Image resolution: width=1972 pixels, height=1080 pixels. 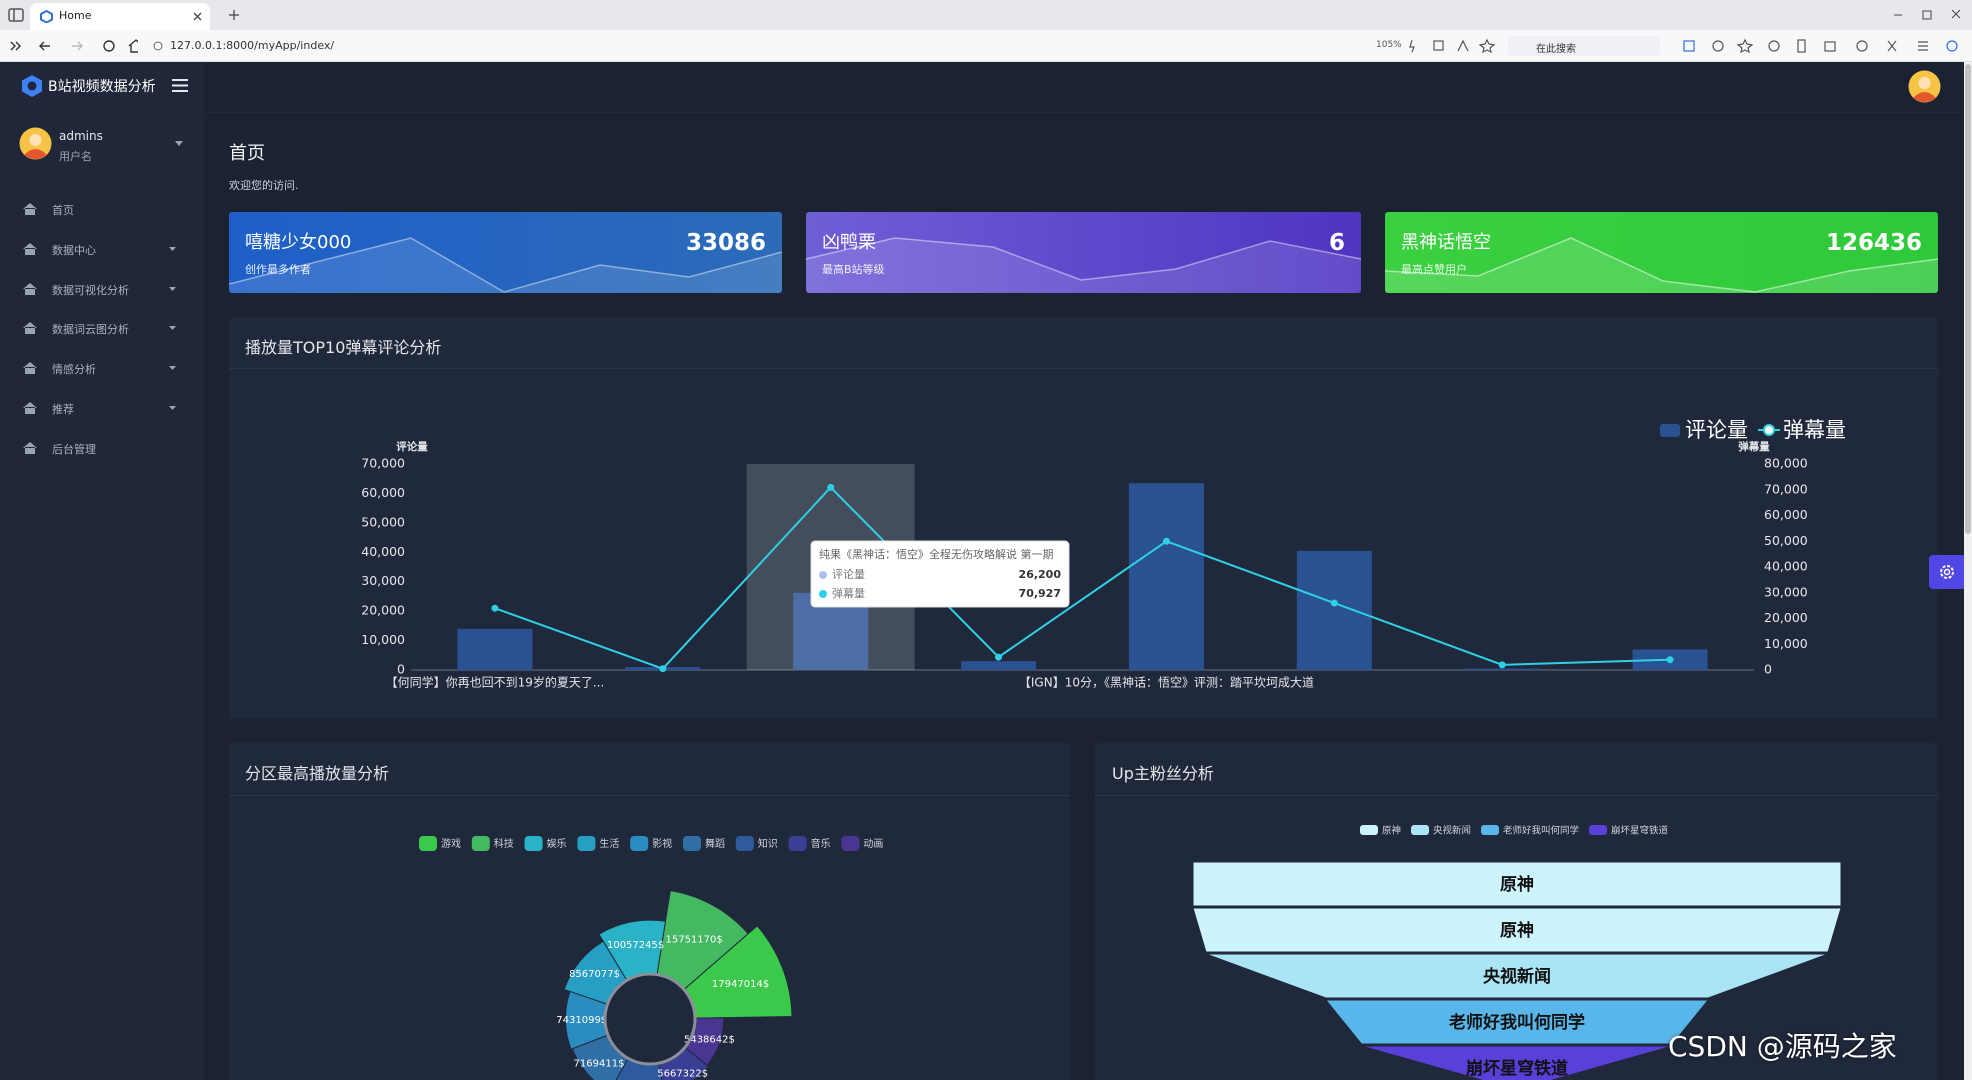 What do you see at coordinates (848, 593) in the screenshot?
I see `tooltip-series: 弹幕量` at bounding box center [848, 593].